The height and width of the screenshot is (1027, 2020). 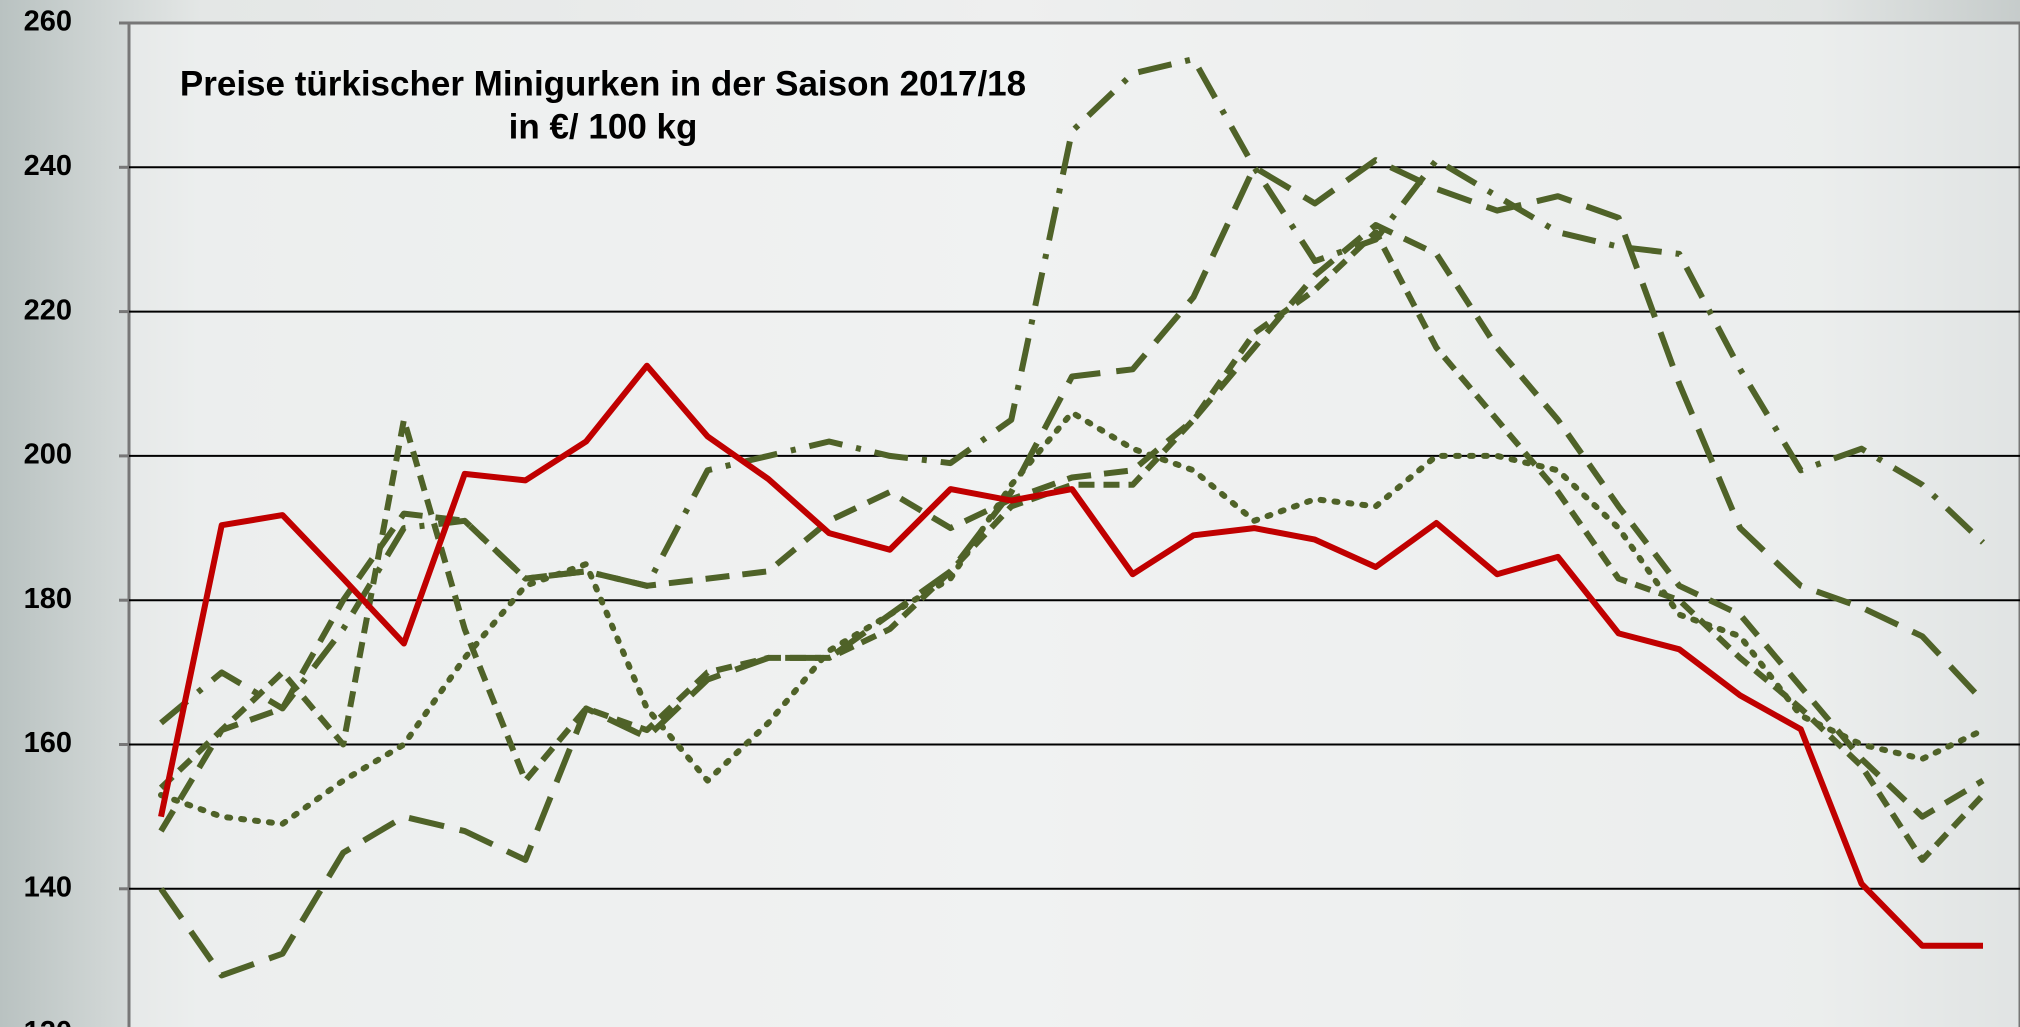 I want to click on chart-subtitle: in €/ 100 kg, so click(x=603, y=126).